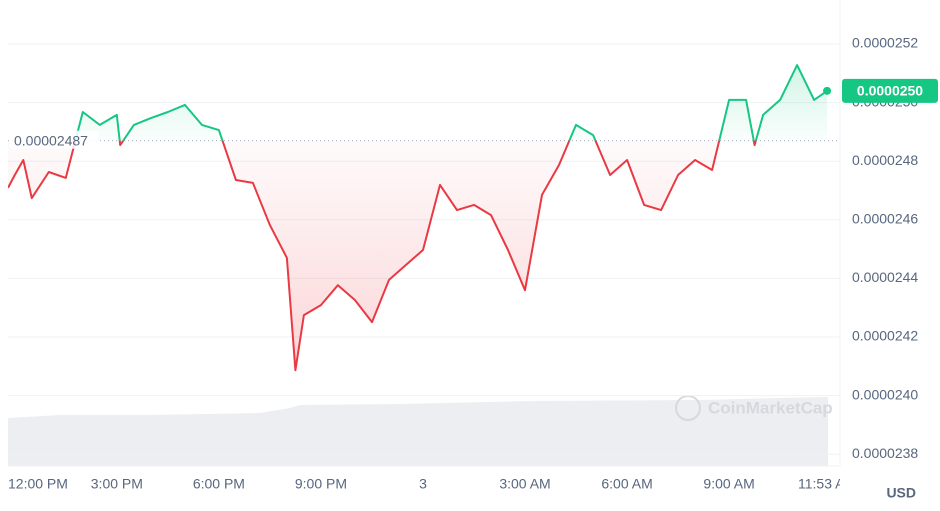  What do you see at coordinates (885, 160) in the screenshot?
I see `y-tick-label: 0.0000248` at bounding box center [885, 160].